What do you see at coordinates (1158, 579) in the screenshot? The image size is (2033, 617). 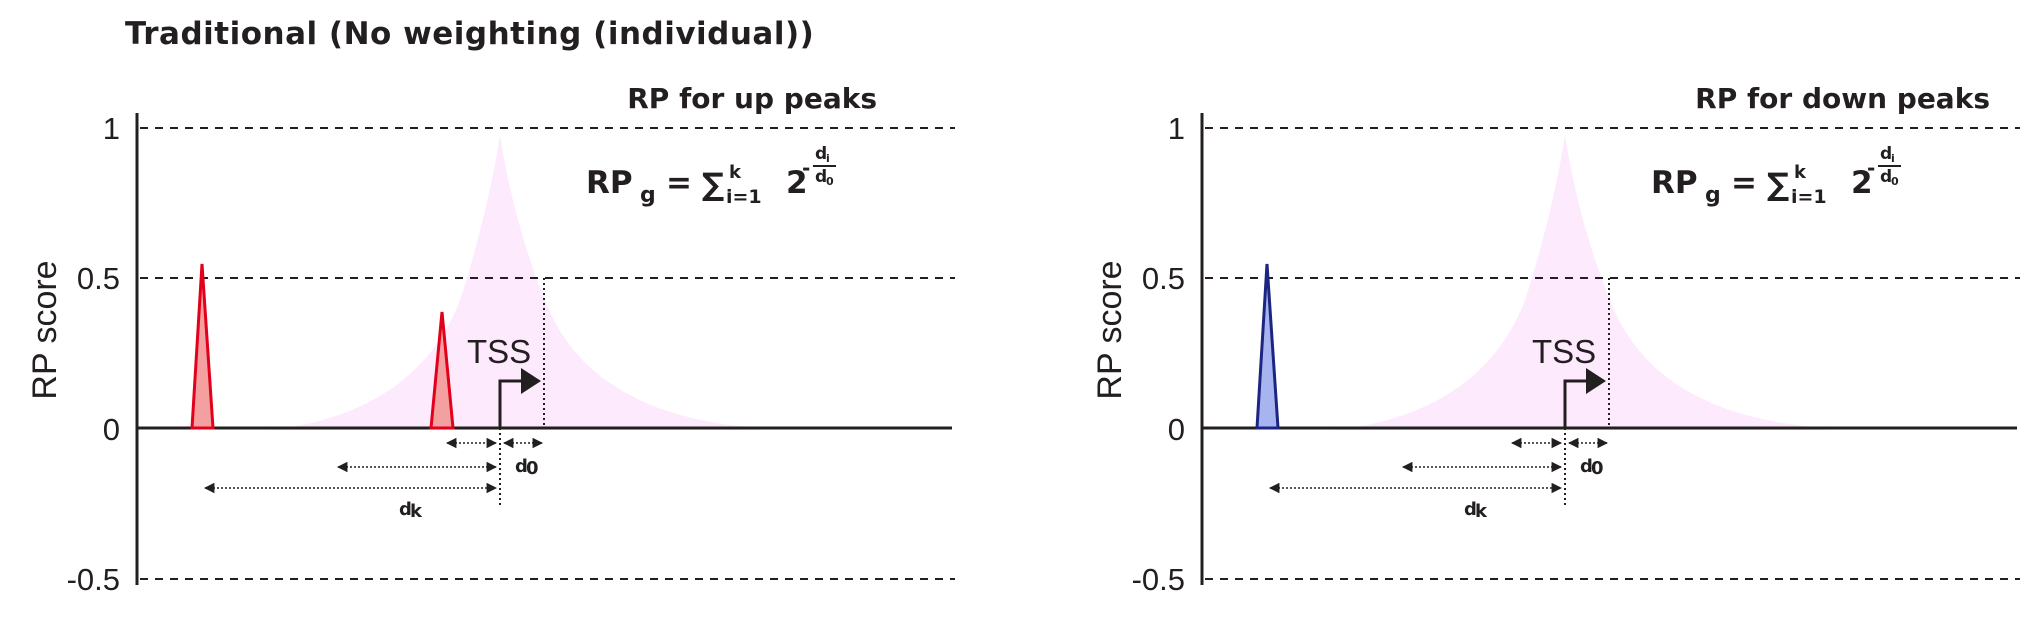 I see `tick-neg-0-5-r: -0.5` at bounding box center [1158, 579].